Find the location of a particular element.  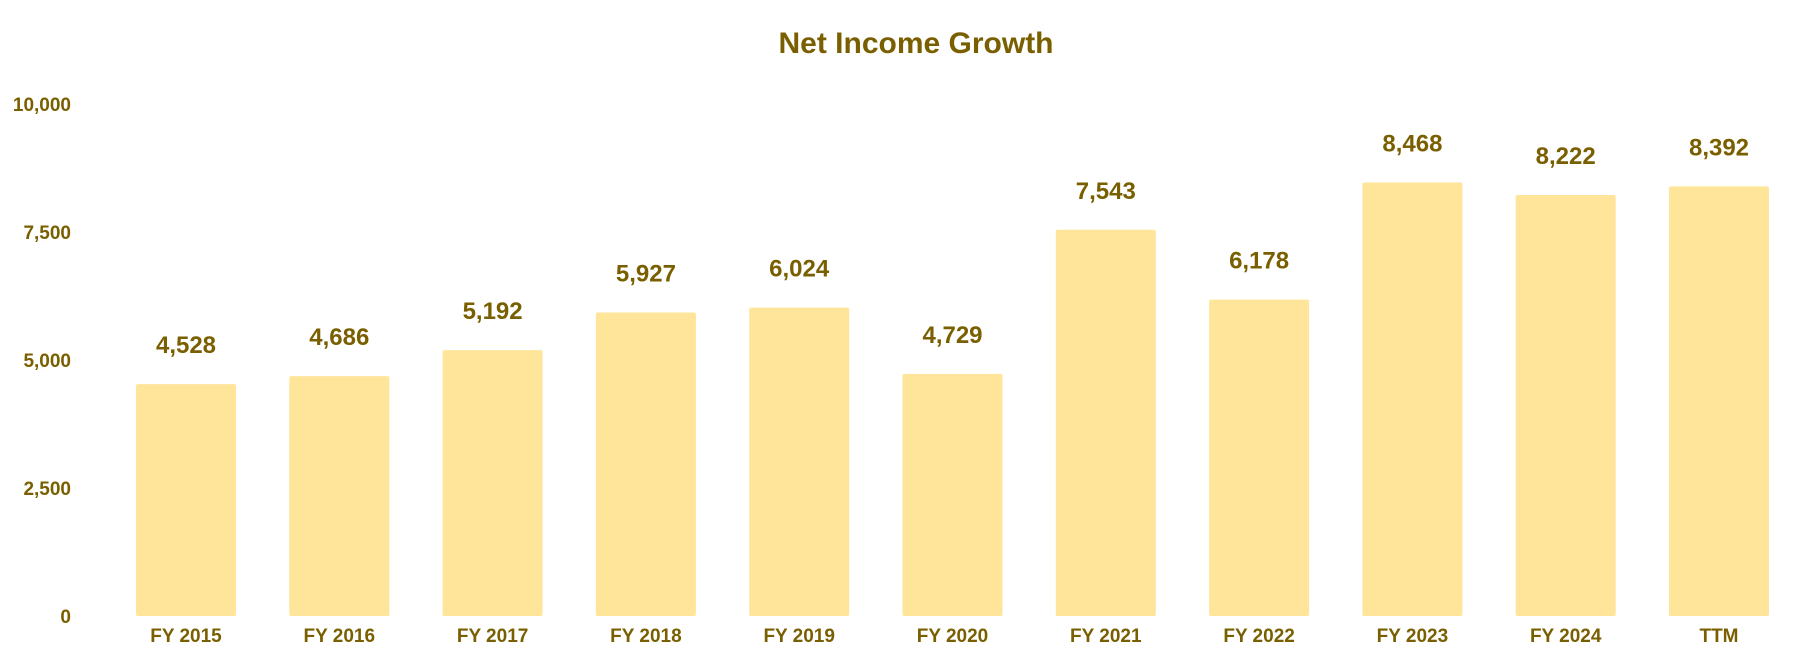

x-category-label: FY 2018 is located at coordinates (645, 636).